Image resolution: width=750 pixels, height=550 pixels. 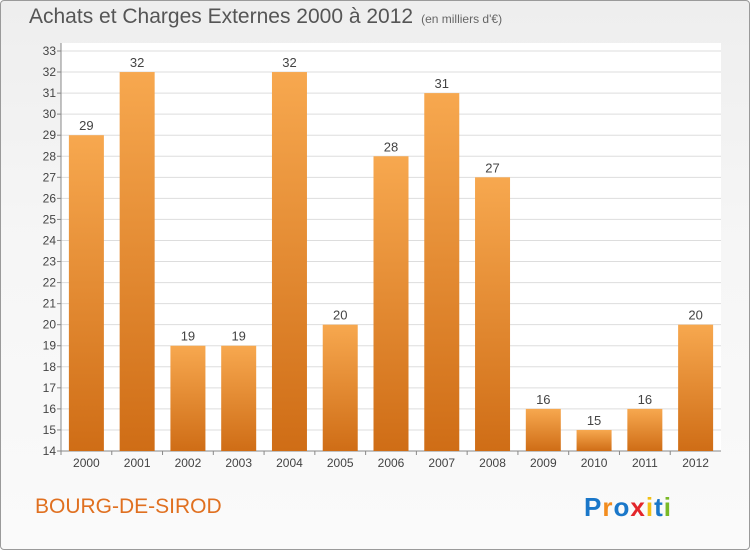 What do you see at coordinates (50, 240) in the screenshot?
I see `y-tick-label: 24` at bounding box center [50, 240].